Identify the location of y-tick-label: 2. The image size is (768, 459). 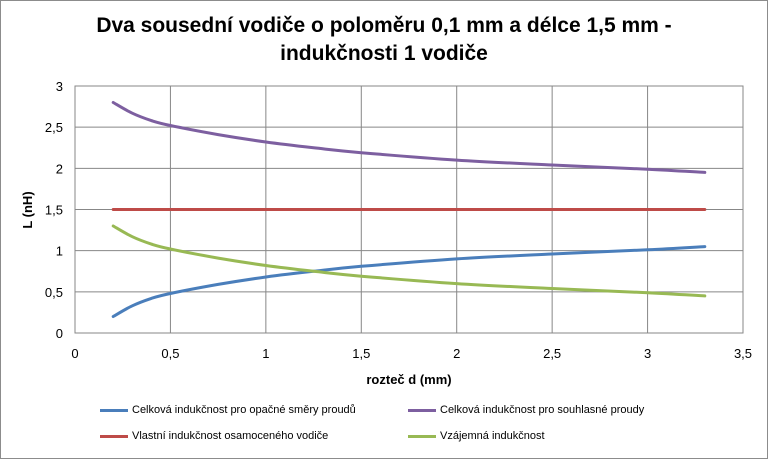
(59, 168).